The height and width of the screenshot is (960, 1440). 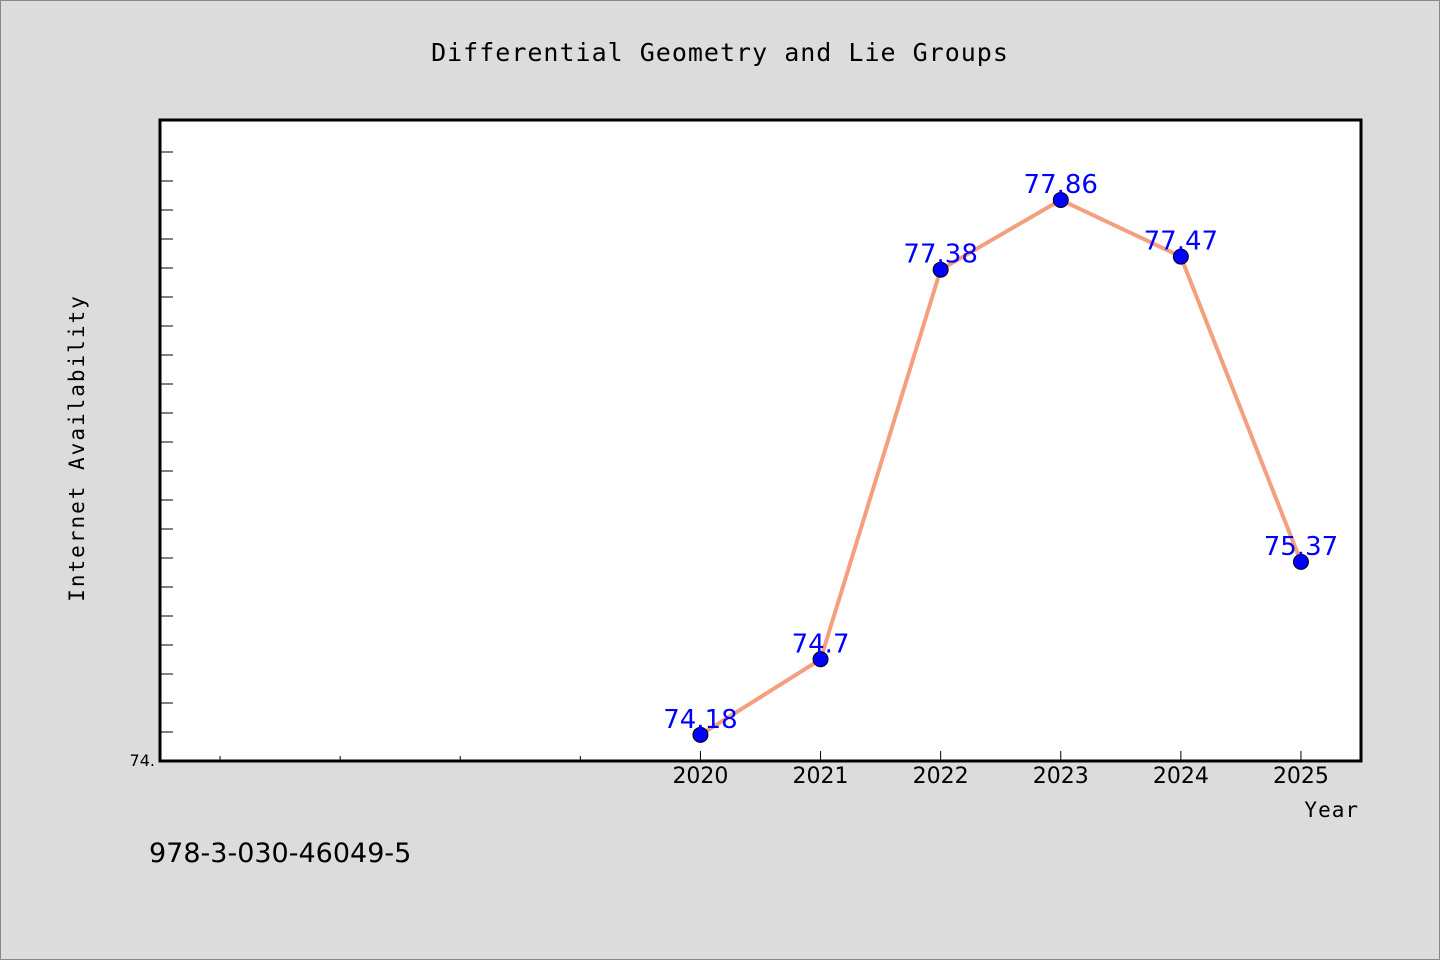 I want to click on y-tick-label: 74., so click(x=142, y=760).